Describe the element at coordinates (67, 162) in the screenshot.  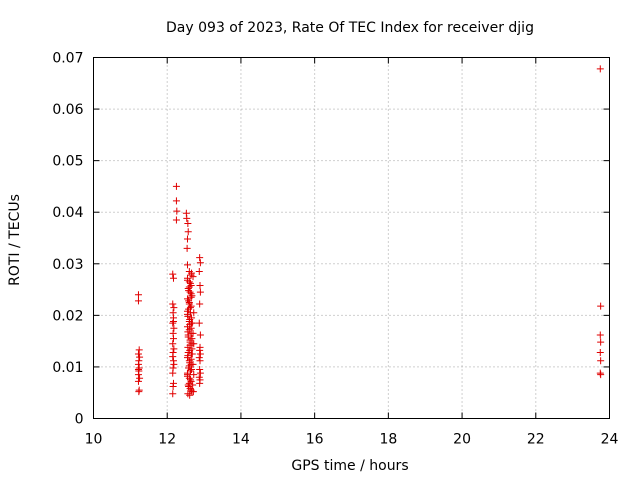
I see `y-tick-label: 0.05` at that location.